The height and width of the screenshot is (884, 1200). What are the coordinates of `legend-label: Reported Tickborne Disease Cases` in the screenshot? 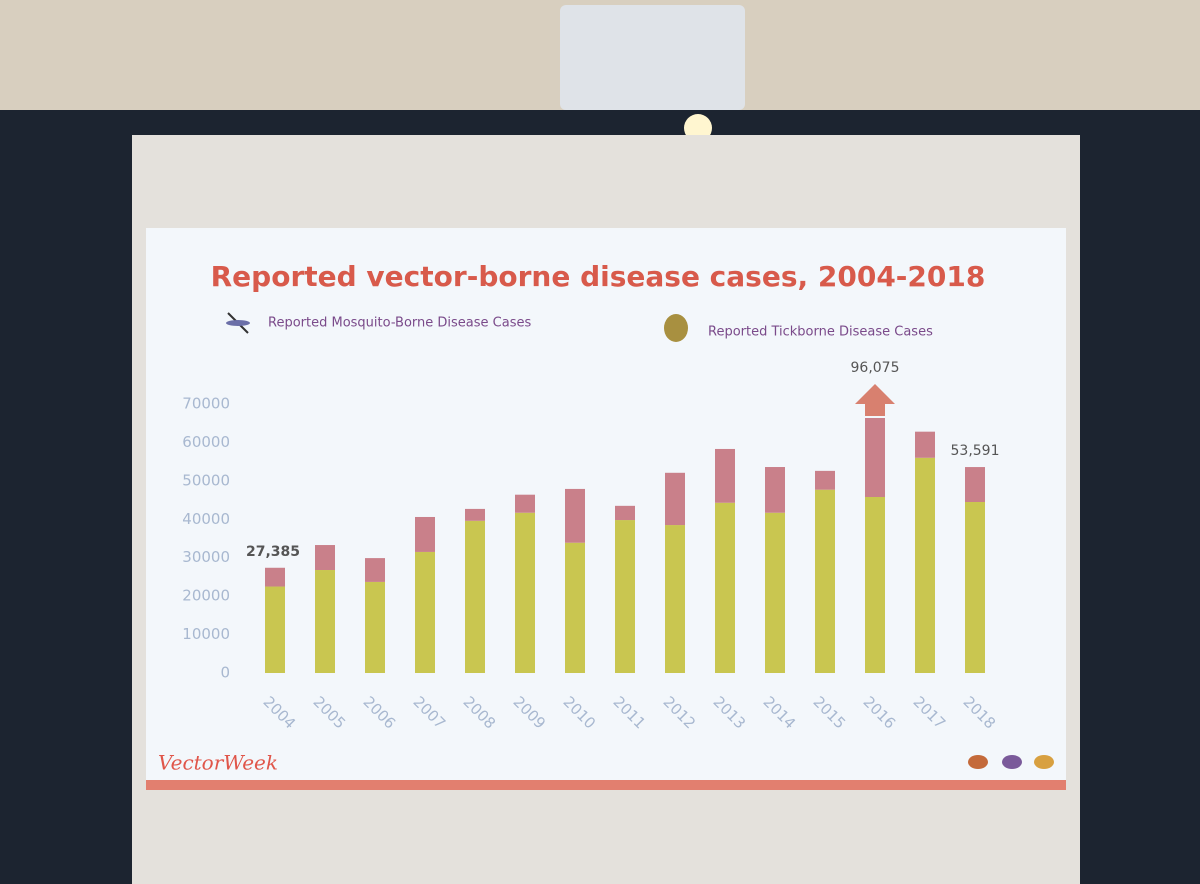 It's located at (820, 332).